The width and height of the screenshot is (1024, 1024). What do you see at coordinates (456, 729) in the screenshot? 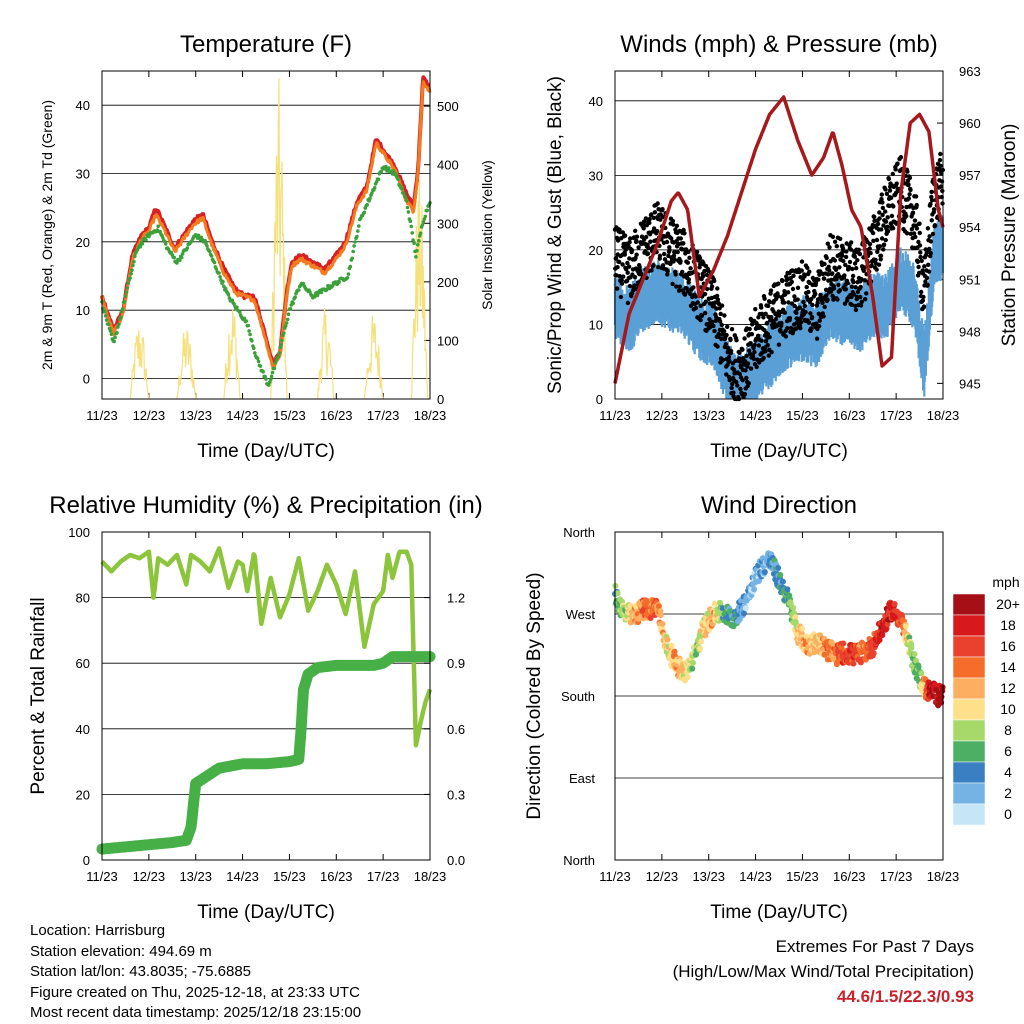
I see `y2-tick-label: 0.6` at bounding box center [456, 729].